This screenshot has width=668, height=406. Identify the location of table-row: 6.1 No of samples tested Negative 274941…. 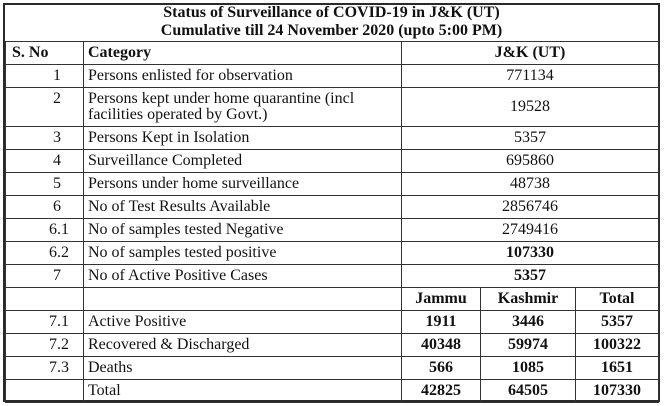
(332, 230).